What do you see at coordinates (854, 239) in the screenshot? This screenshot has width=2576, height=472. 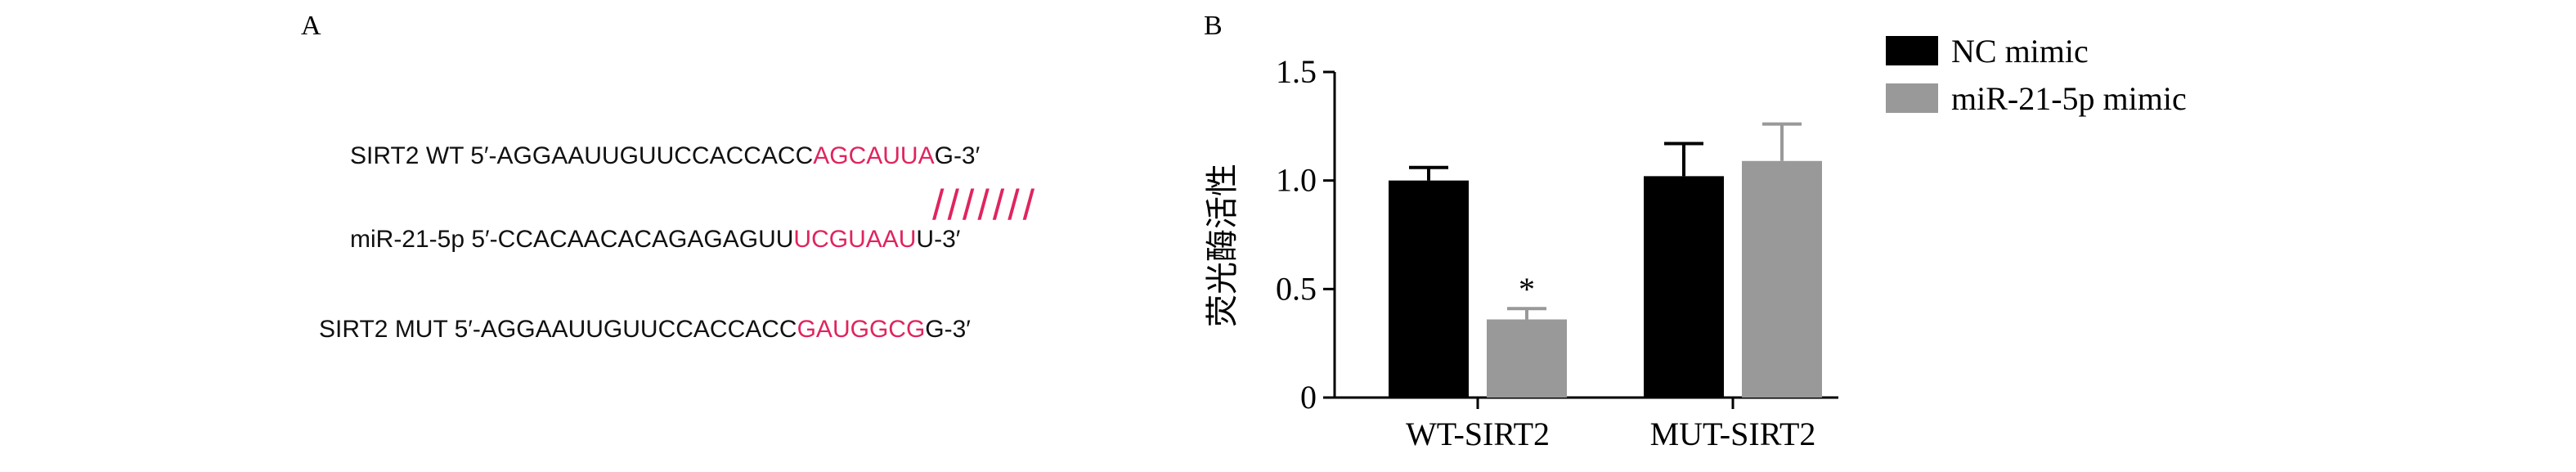 I see `sequence-highlight: UCGUAAU` at bounding box center [854, 239].